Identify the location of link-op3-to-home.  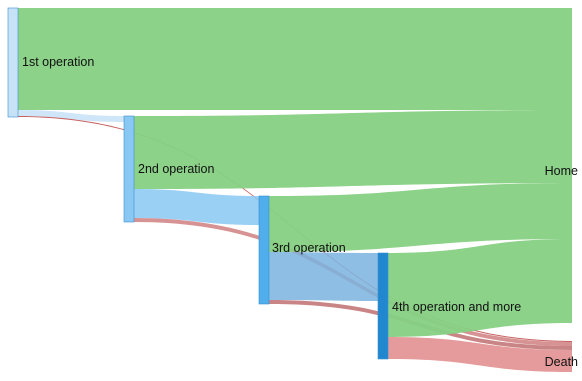
(420, 217).